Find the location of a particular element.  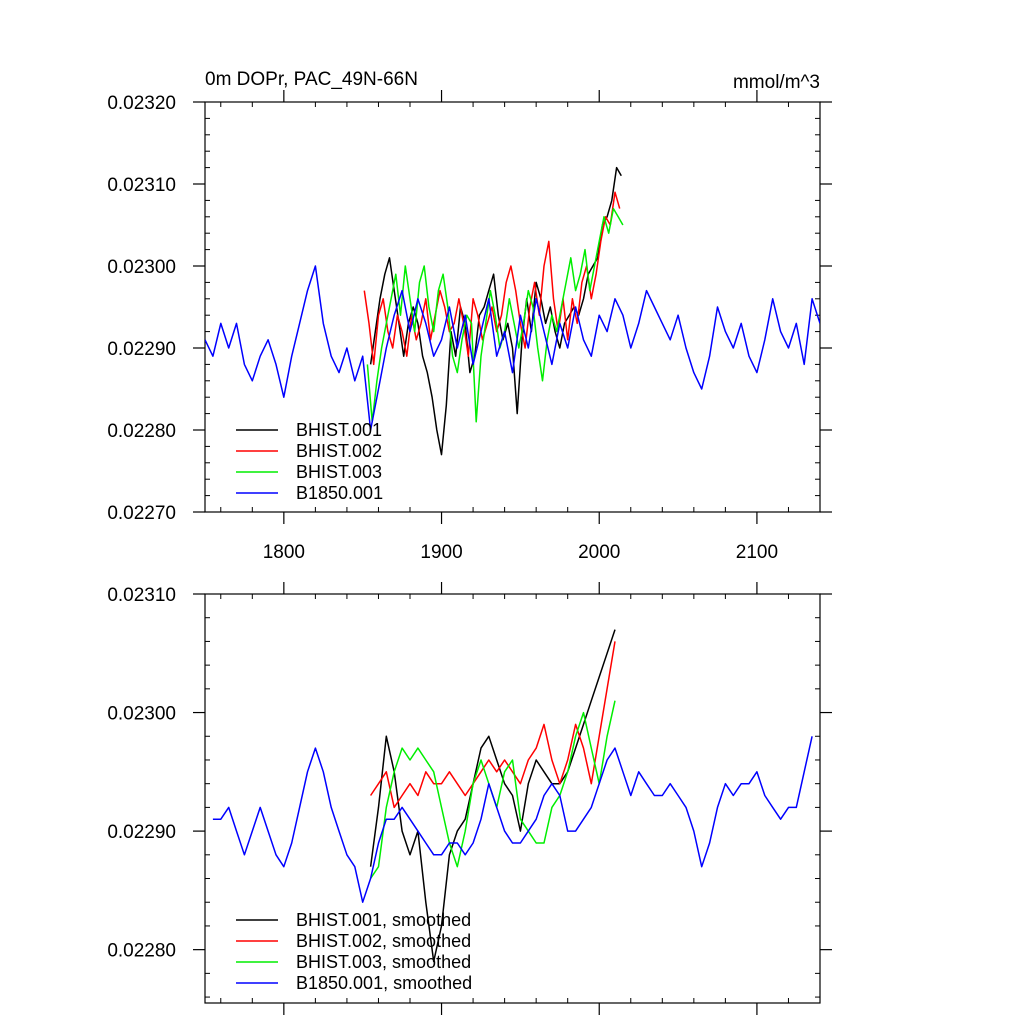

top-x-tick-label: 1900 is located at coordinates (441, 552).